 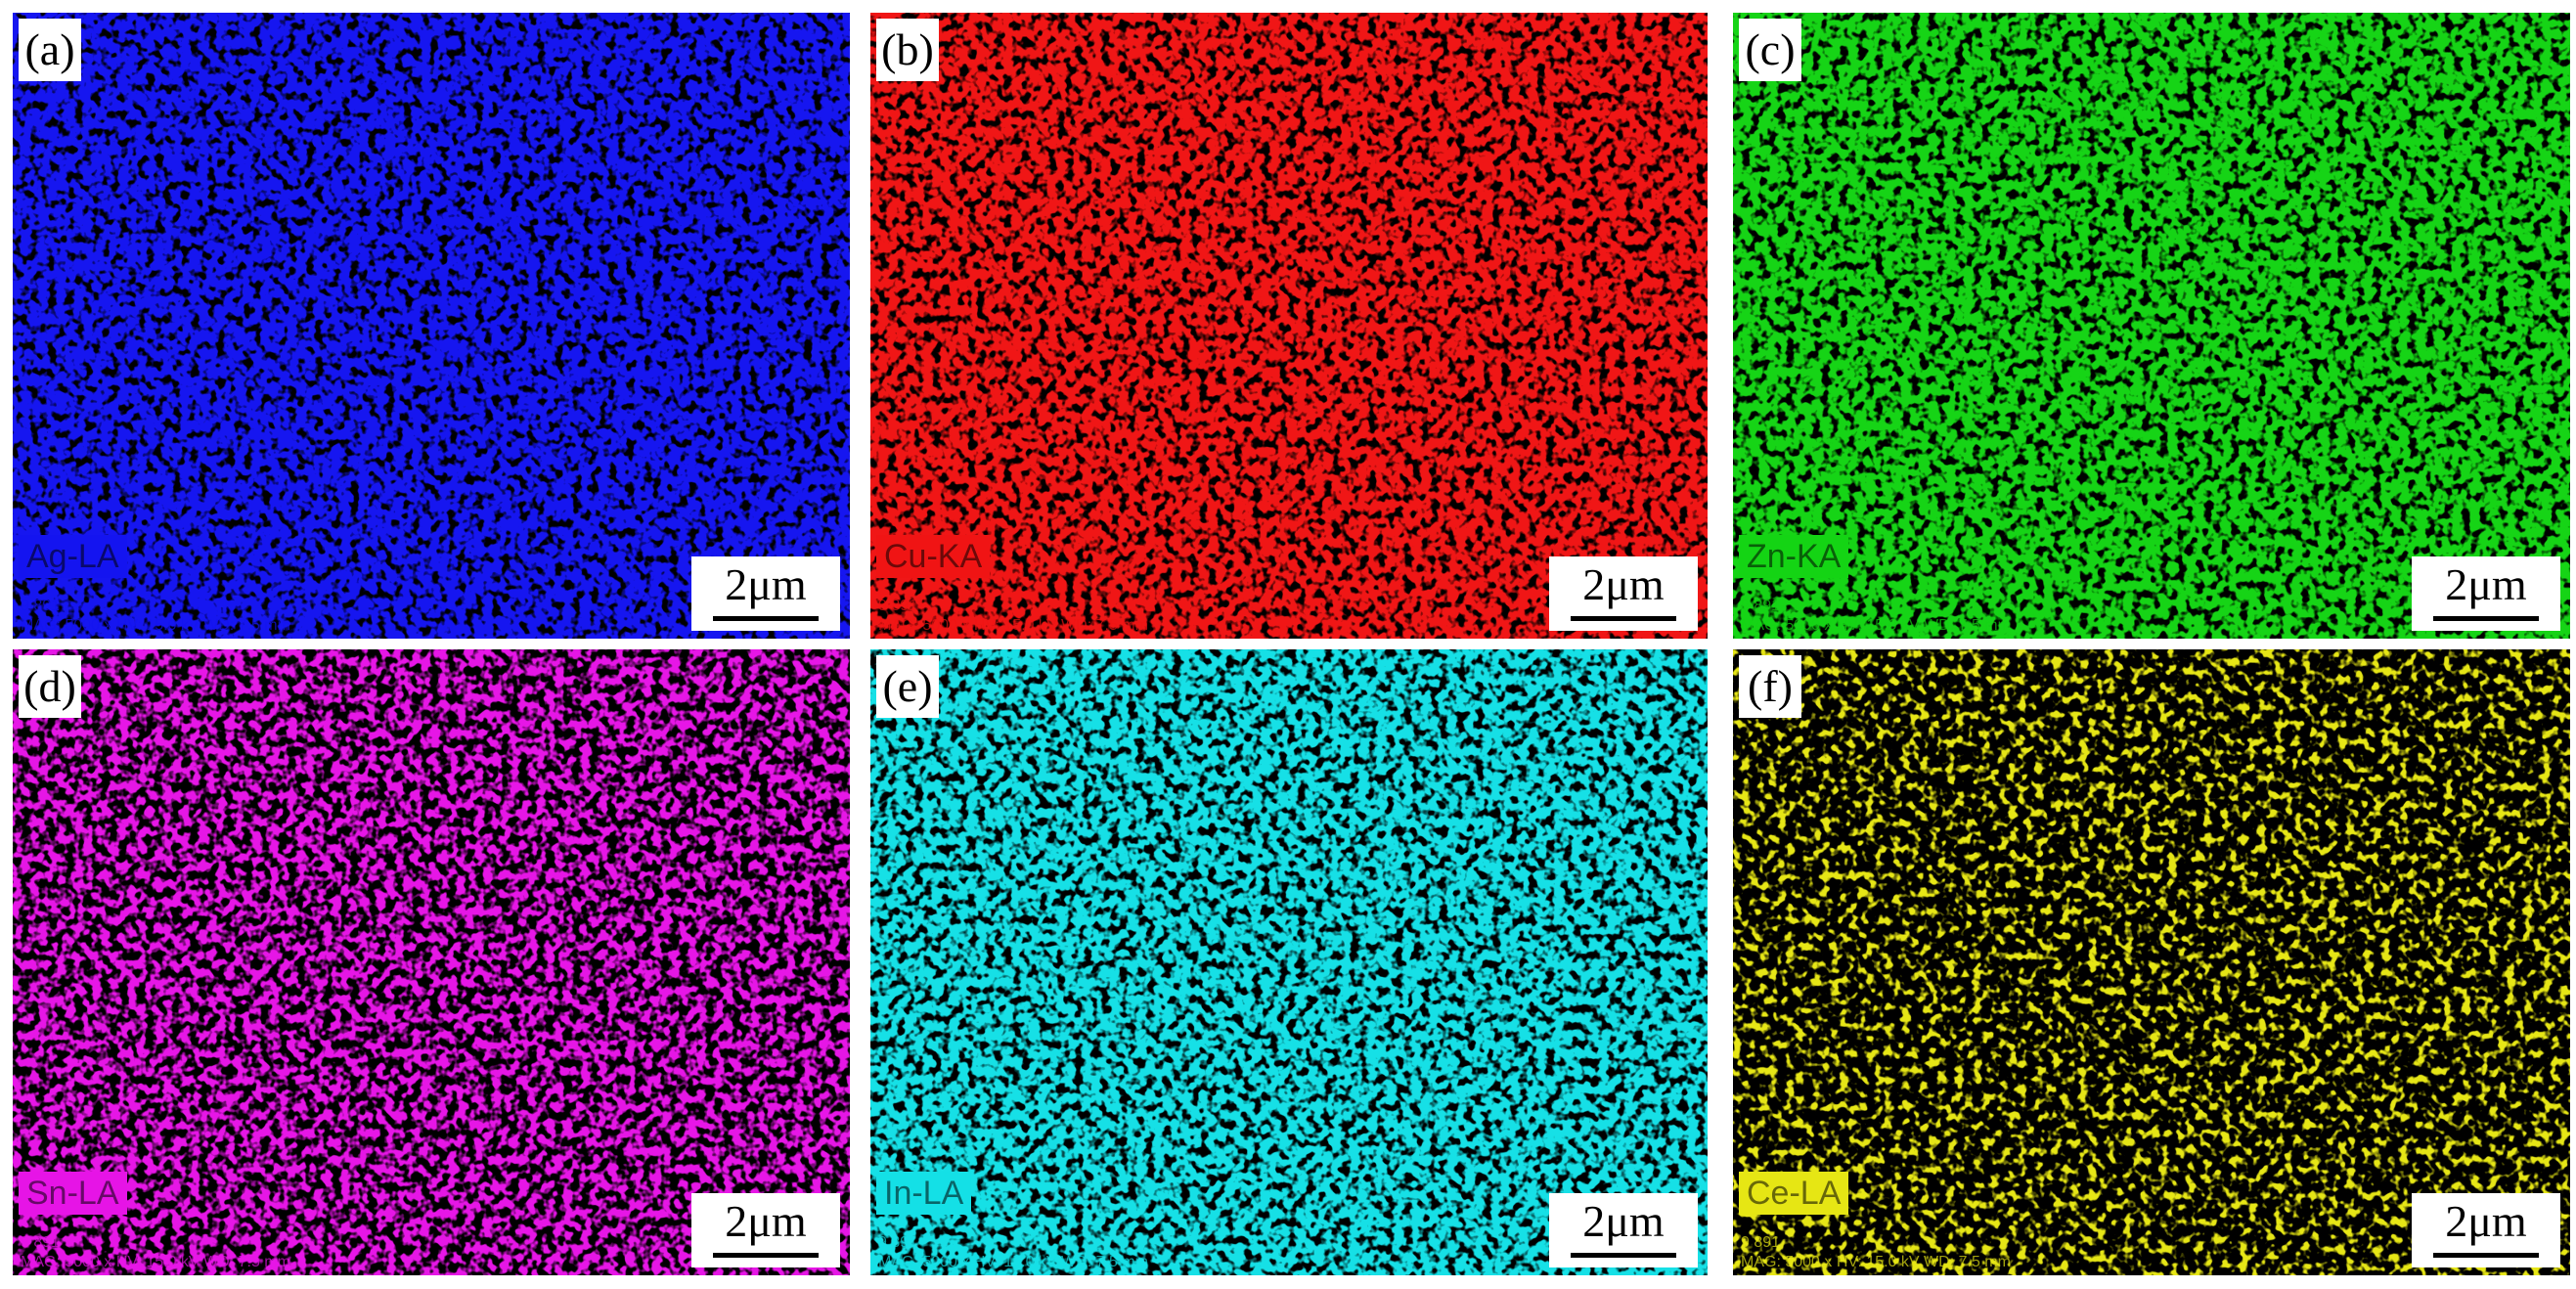 I want to click on element-label: Ce-LA, so click(x=1794, y=1193).